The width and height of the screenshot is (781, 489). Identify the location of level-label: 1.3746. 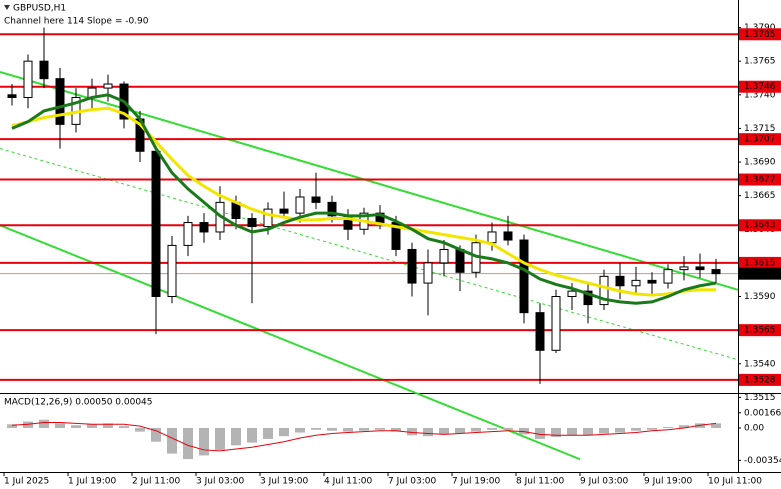
(760, 87).